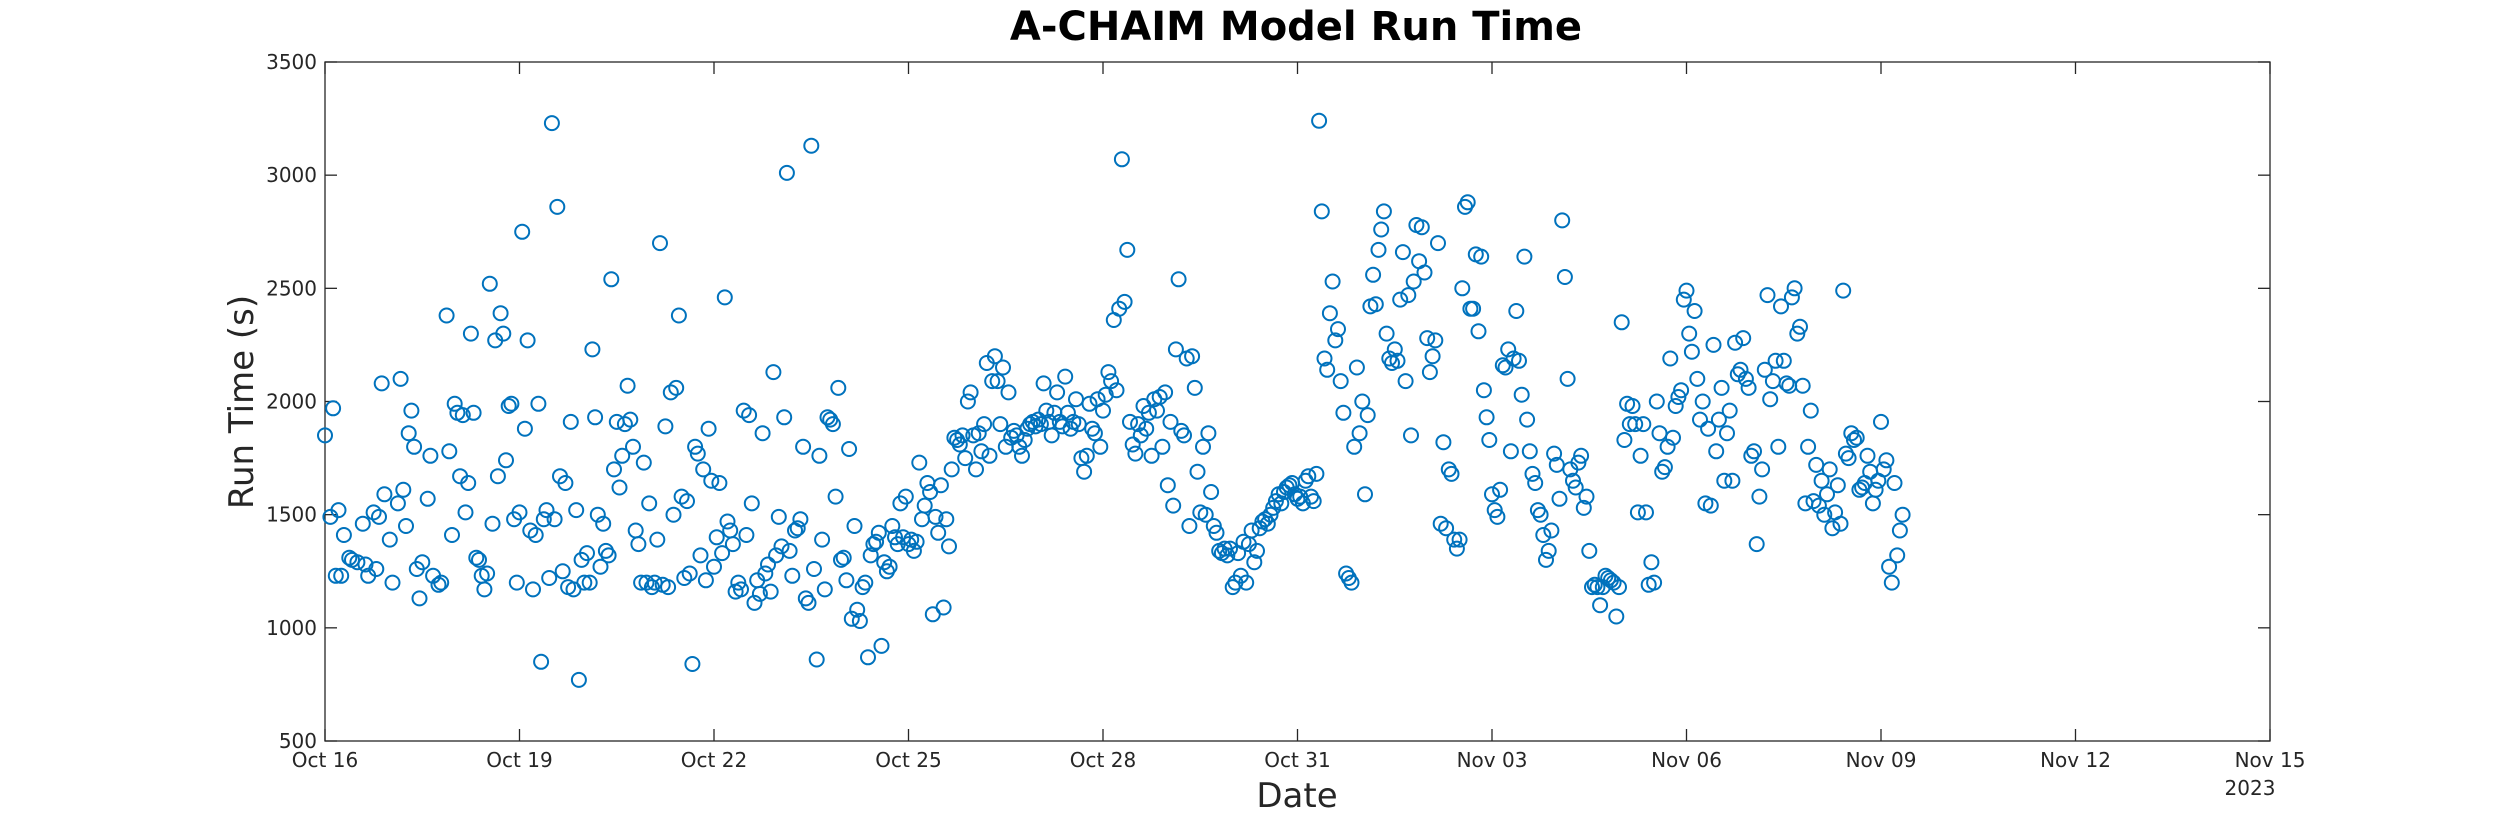 This screenshot has width=2500, height=833. I want to click on y-axis-title: Run Time (s), so click(242, 402).